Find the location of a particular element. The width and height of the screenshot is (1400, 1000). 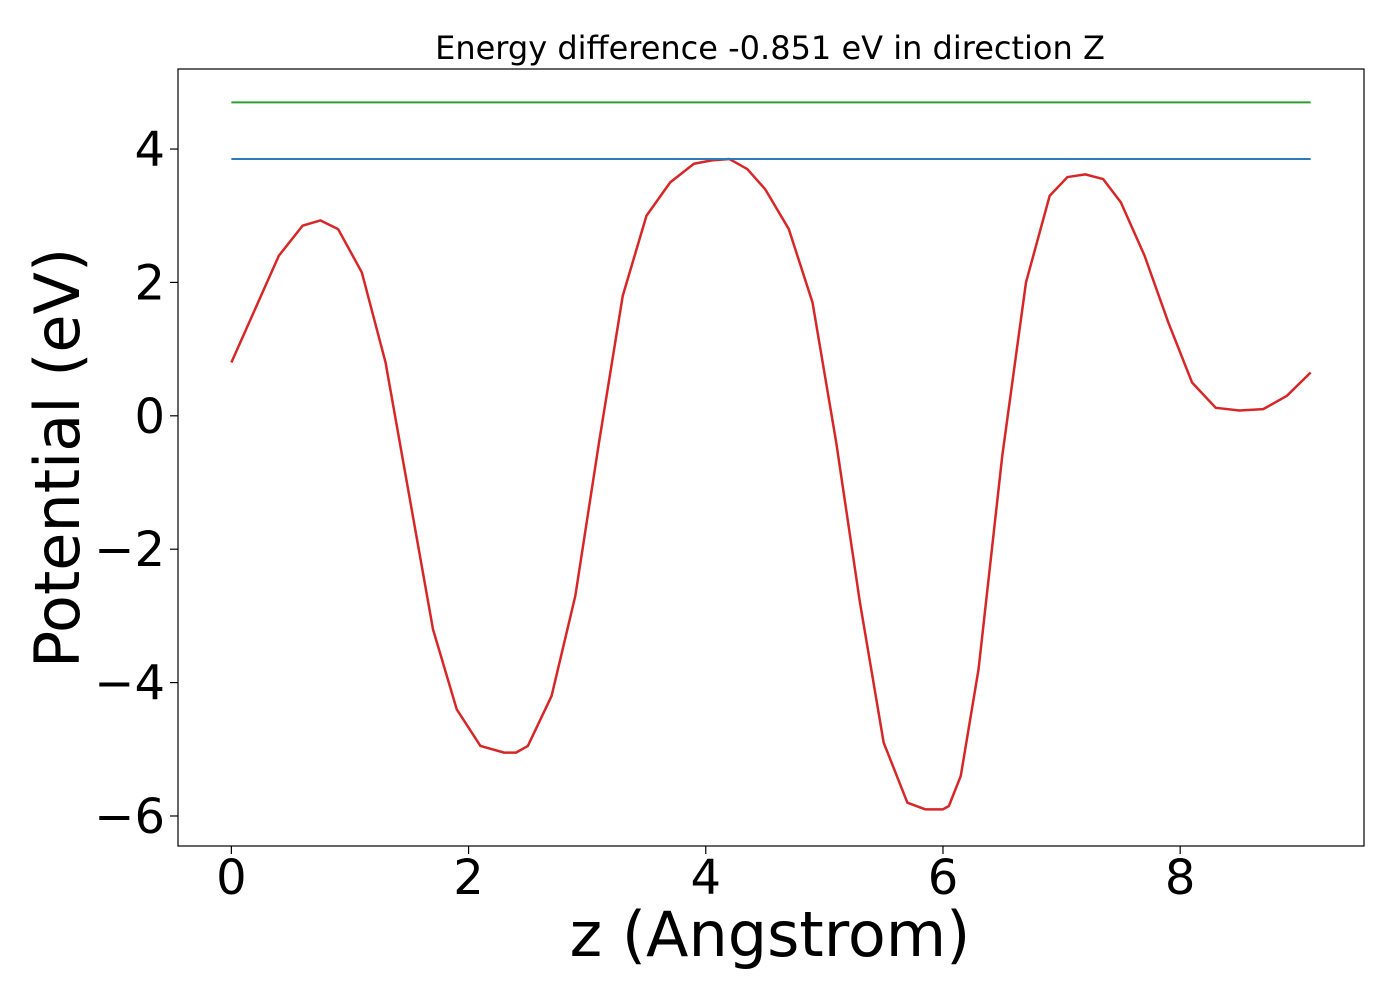

x-tick-label: 4 is located at coordinates (705, 878).